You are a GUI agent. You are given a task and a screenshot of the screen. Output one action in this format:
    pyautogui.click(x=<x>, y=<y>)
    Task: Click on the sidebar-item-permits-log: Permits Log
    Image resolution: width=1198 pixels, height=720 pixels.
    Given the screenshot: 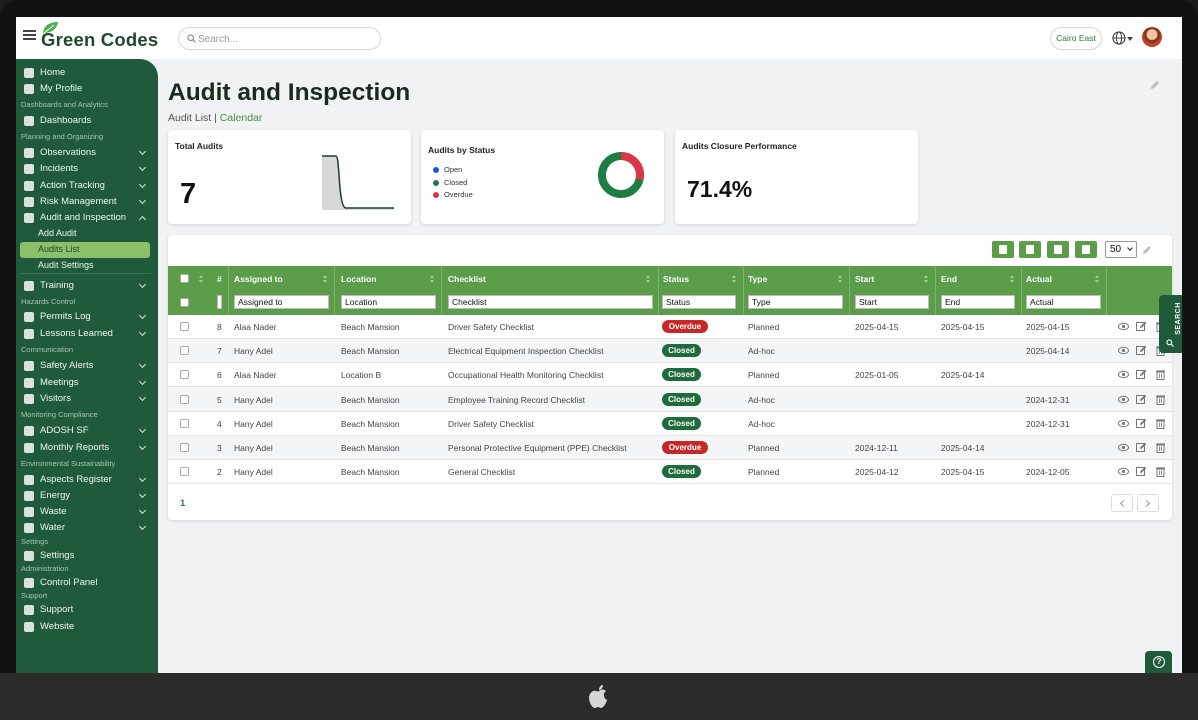 What is the action you would take?
    pyautogui.click(x=87, y=317)
    